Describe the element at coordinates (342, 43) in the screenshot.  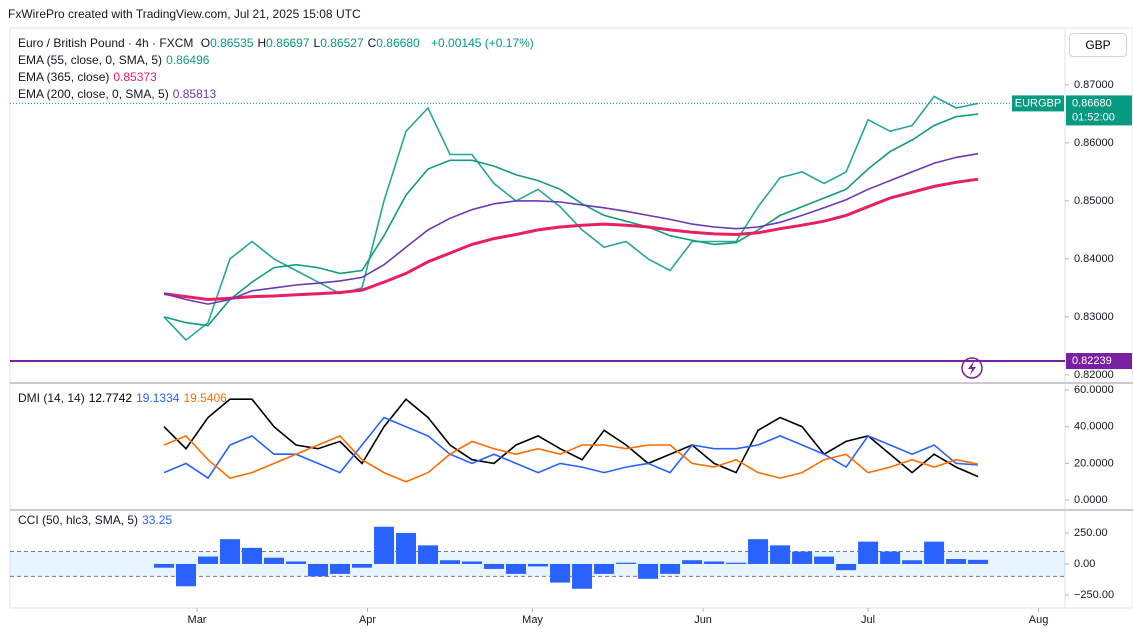
I see `ohlc-value: 0.86527` at that location.